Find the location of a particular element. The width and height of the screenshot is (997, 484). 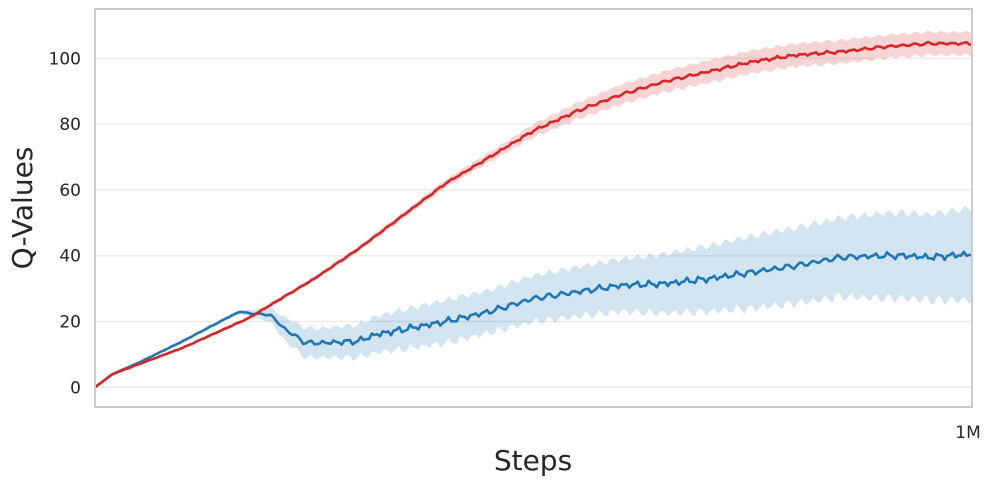

x-axis-title: Steps is located at coordinates (533, 460).